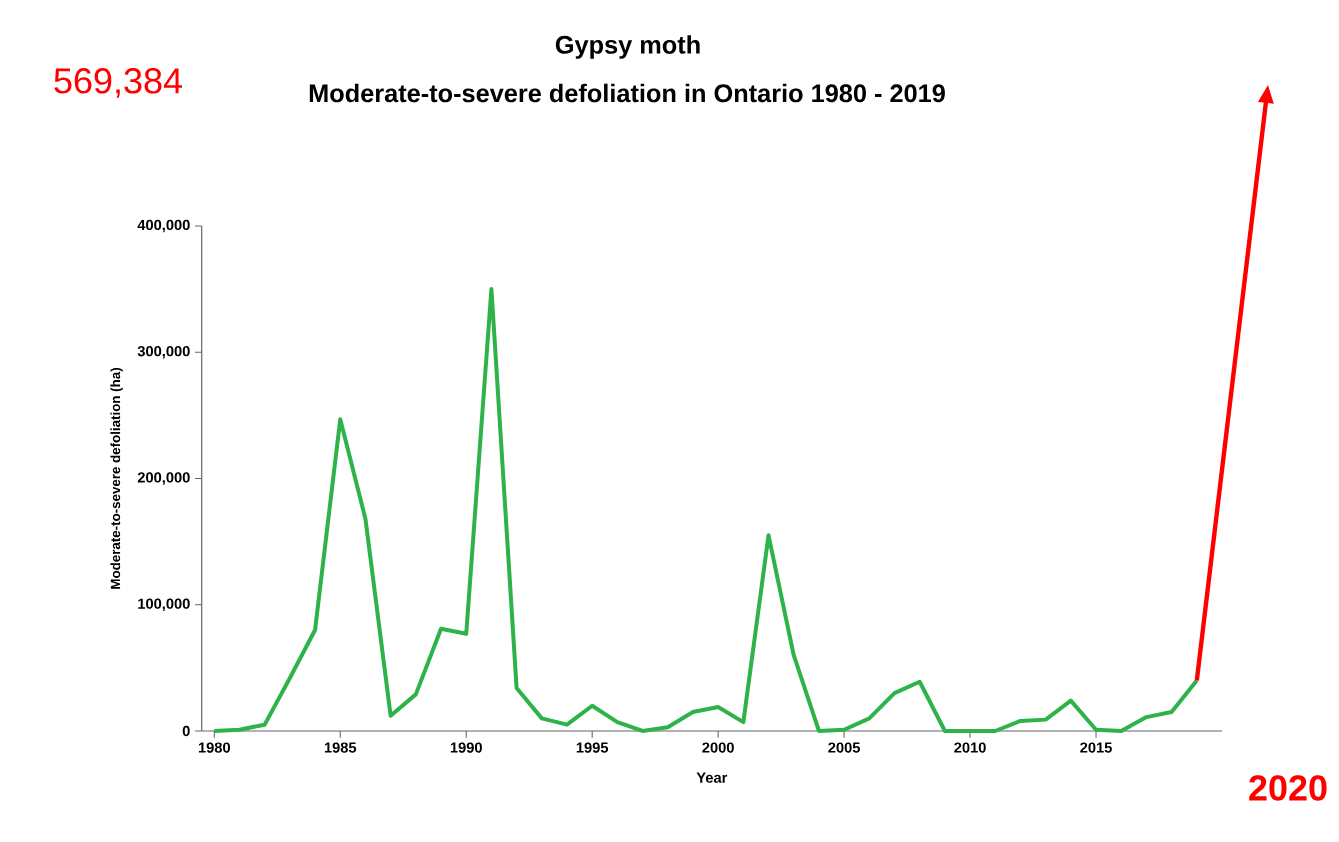 This screenshot has height=842, width=1339. I want to click on y-tick-label: 0, so click(186, 731).